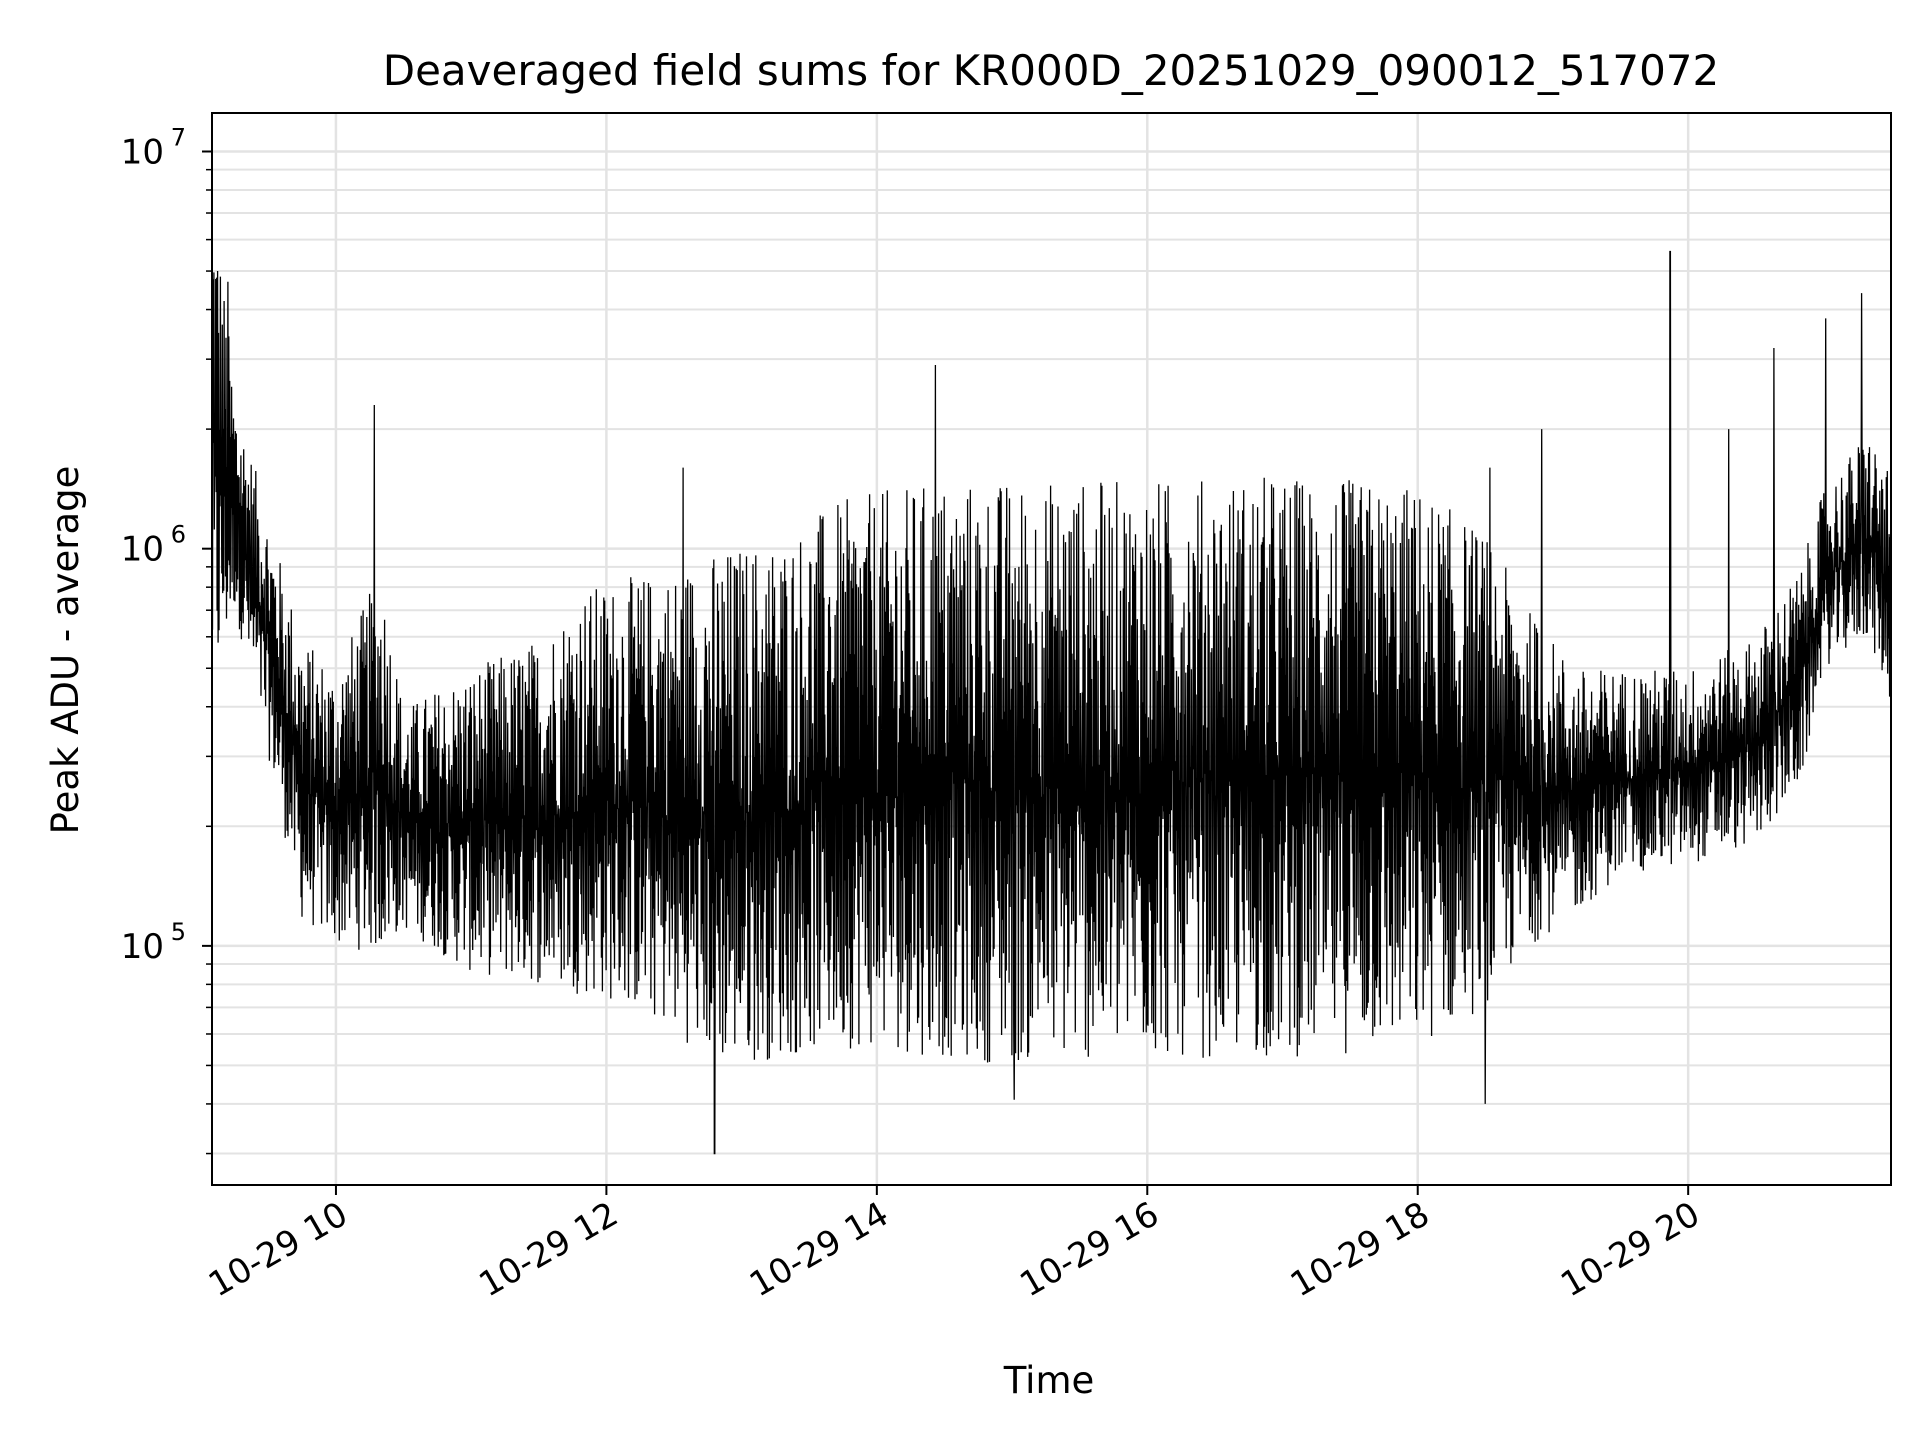 This screenshot has width=1920, height=1440. What do you see at coordinates (1049, 1380) in the screenshot?
I see `x-axis-label: Time` at bounding box center [1049, 1380].